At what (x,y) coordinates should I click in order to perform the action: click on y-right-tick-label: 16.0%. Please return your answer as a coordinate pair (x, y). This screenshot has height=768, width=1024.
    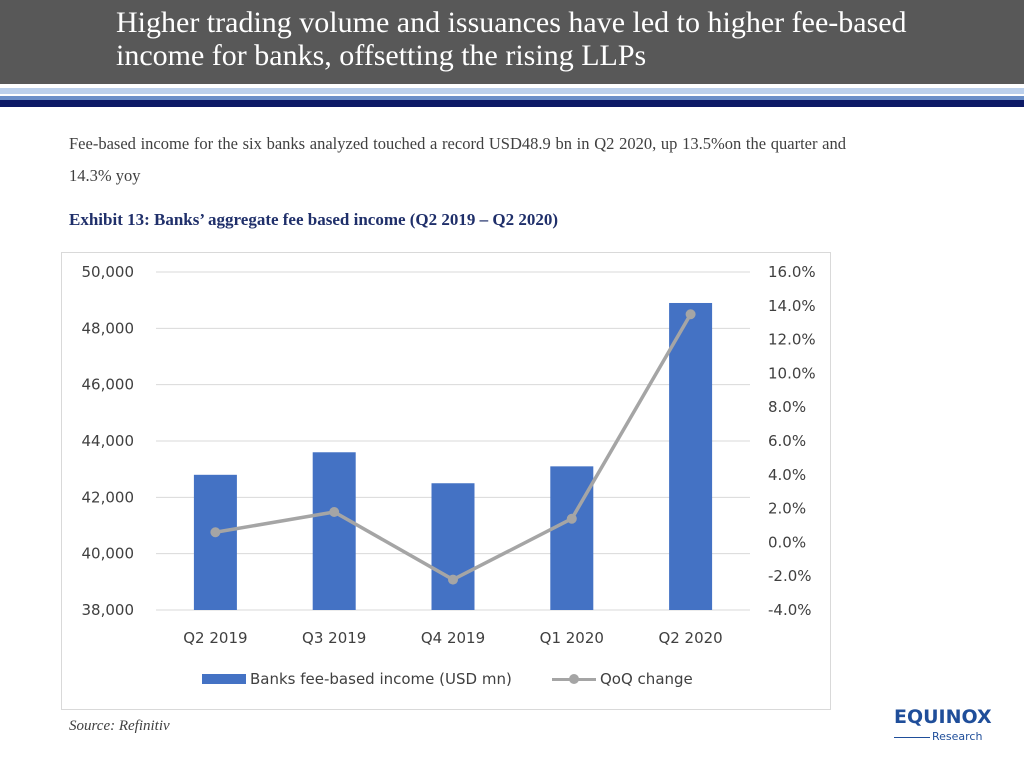
    Looking at the image, I should click on (792, 272).